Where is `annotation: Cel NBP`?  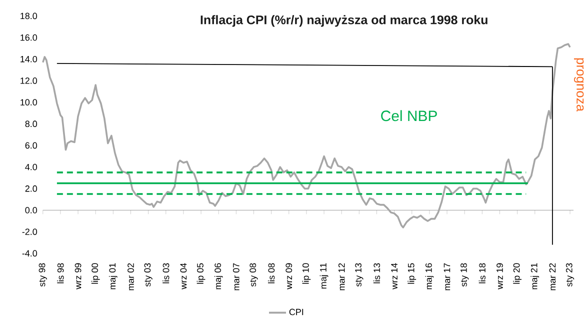 annotation: Cel NBP is located at coordinates (409, 116).